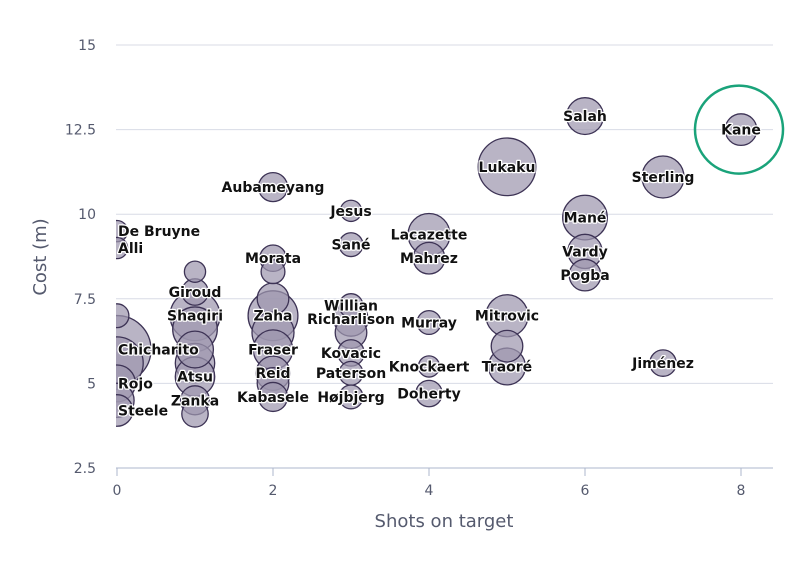 This screenshot has width=800, height=563. What do you see at coordinates (585, 219) in the screenshot?
I see `point-label: Mané` at bounding box center [585, 219].